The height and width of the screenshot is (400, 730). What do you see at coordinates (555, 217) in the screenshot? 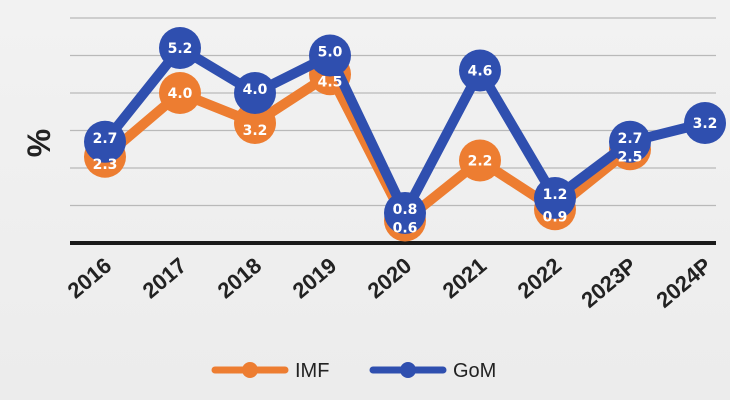
I see `data-label: 0.9` at bounding box center [555, 217].